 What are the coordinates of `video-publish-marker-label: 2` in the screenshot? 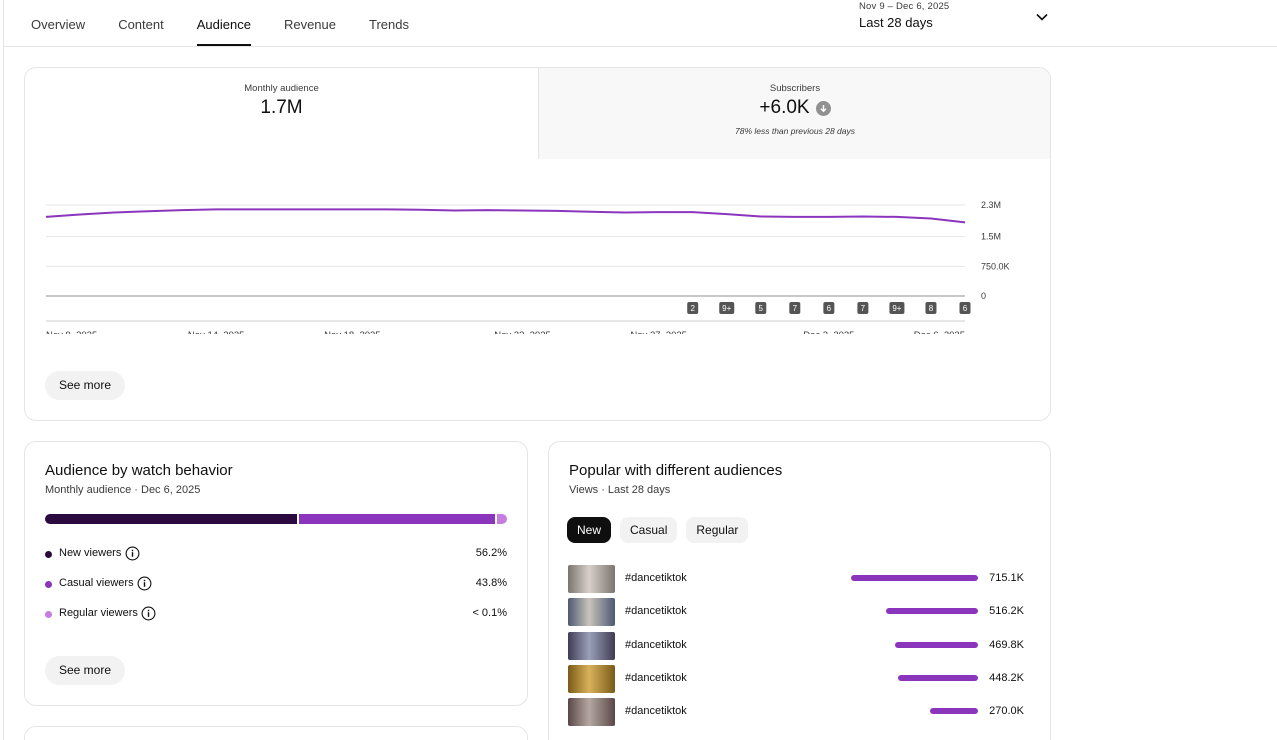 It's located at (692, 308).